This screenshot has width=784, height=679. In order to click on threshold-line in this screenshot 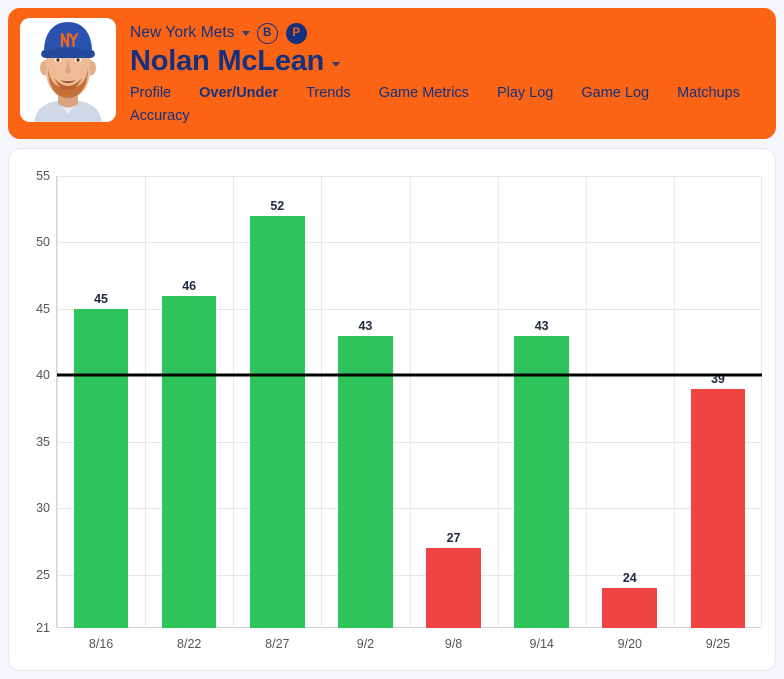, I will do `click(409, 375)`.